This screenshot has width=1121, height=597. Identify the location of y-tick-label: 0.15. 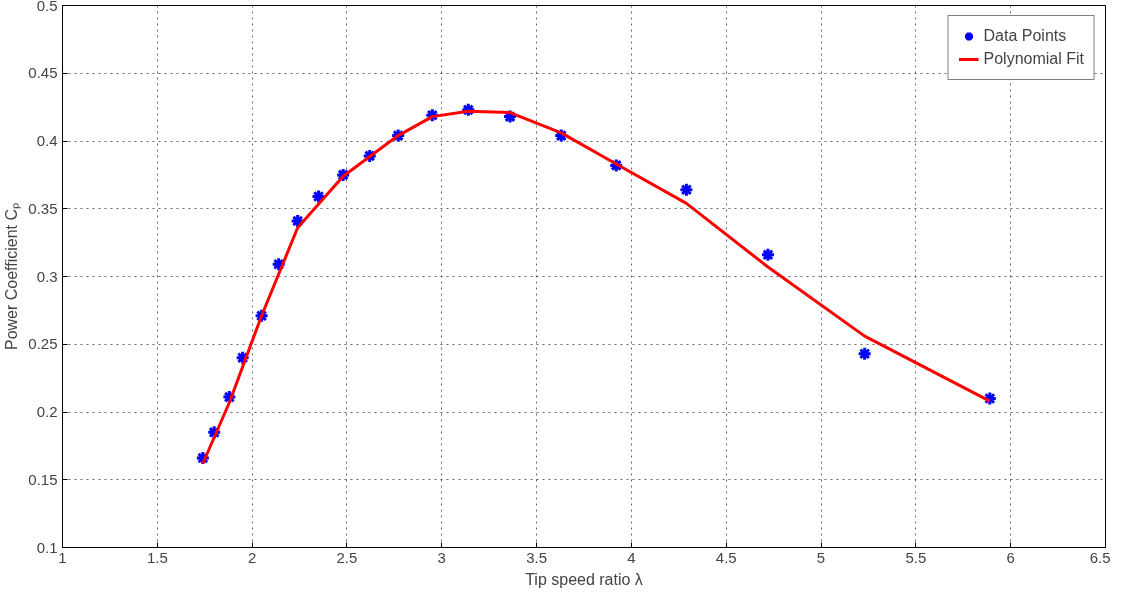
(43, 479).